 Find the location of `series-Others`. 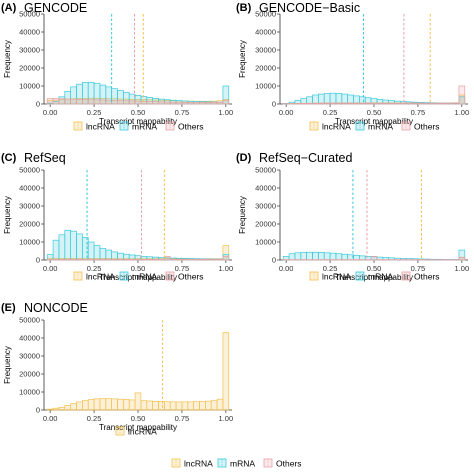

series-Others is located at coordinates (138, 101).